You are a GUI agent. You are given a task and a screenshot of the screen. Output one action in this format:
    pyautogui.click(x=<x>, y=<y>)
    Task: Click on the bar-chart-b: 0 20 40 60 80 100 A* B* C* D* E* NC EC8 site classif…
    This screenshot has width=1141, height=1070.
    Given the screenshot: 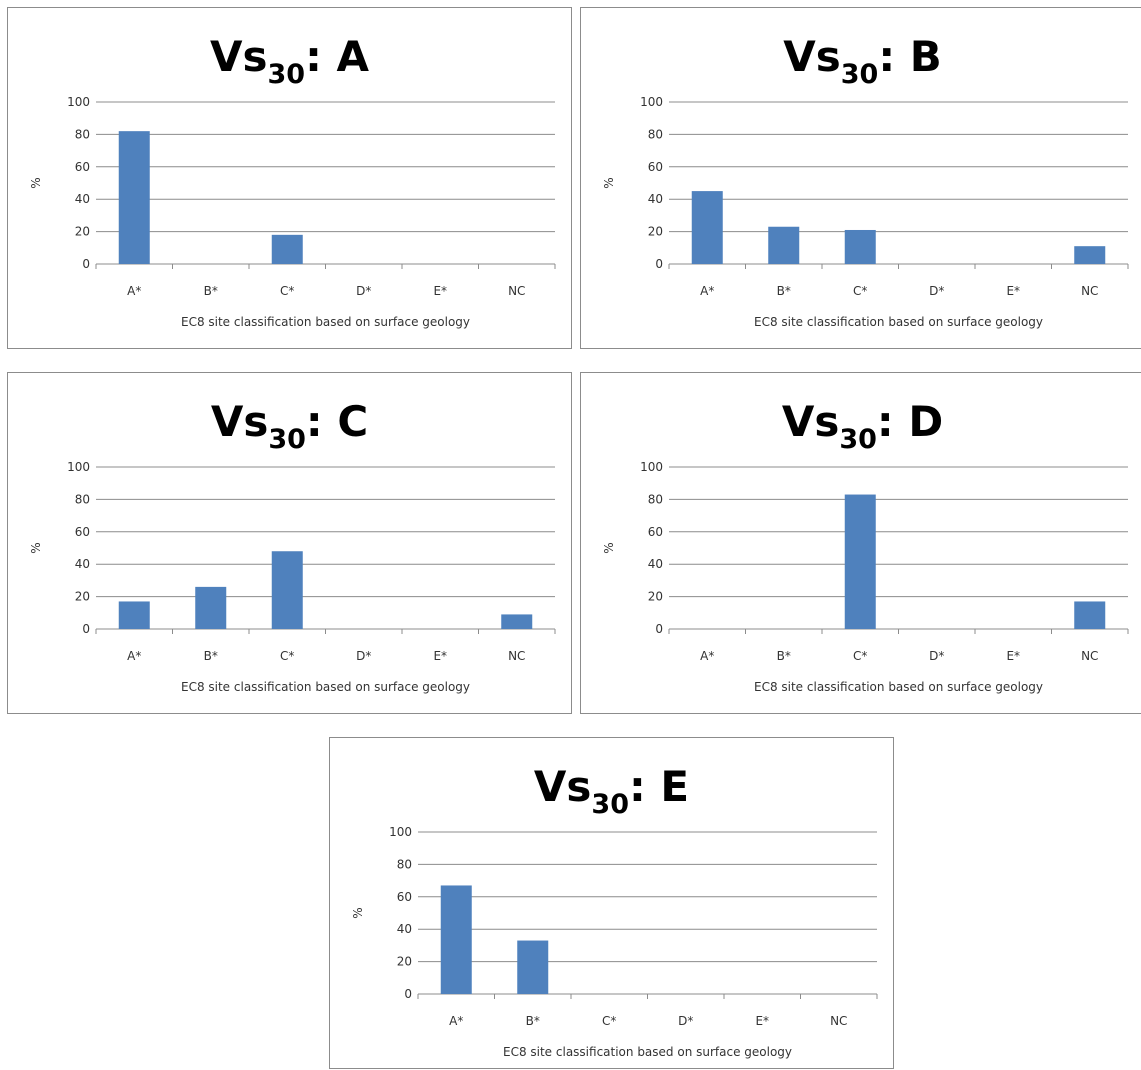 What is the action you would take?
    pyautogui.click(x=865, y=212)
    